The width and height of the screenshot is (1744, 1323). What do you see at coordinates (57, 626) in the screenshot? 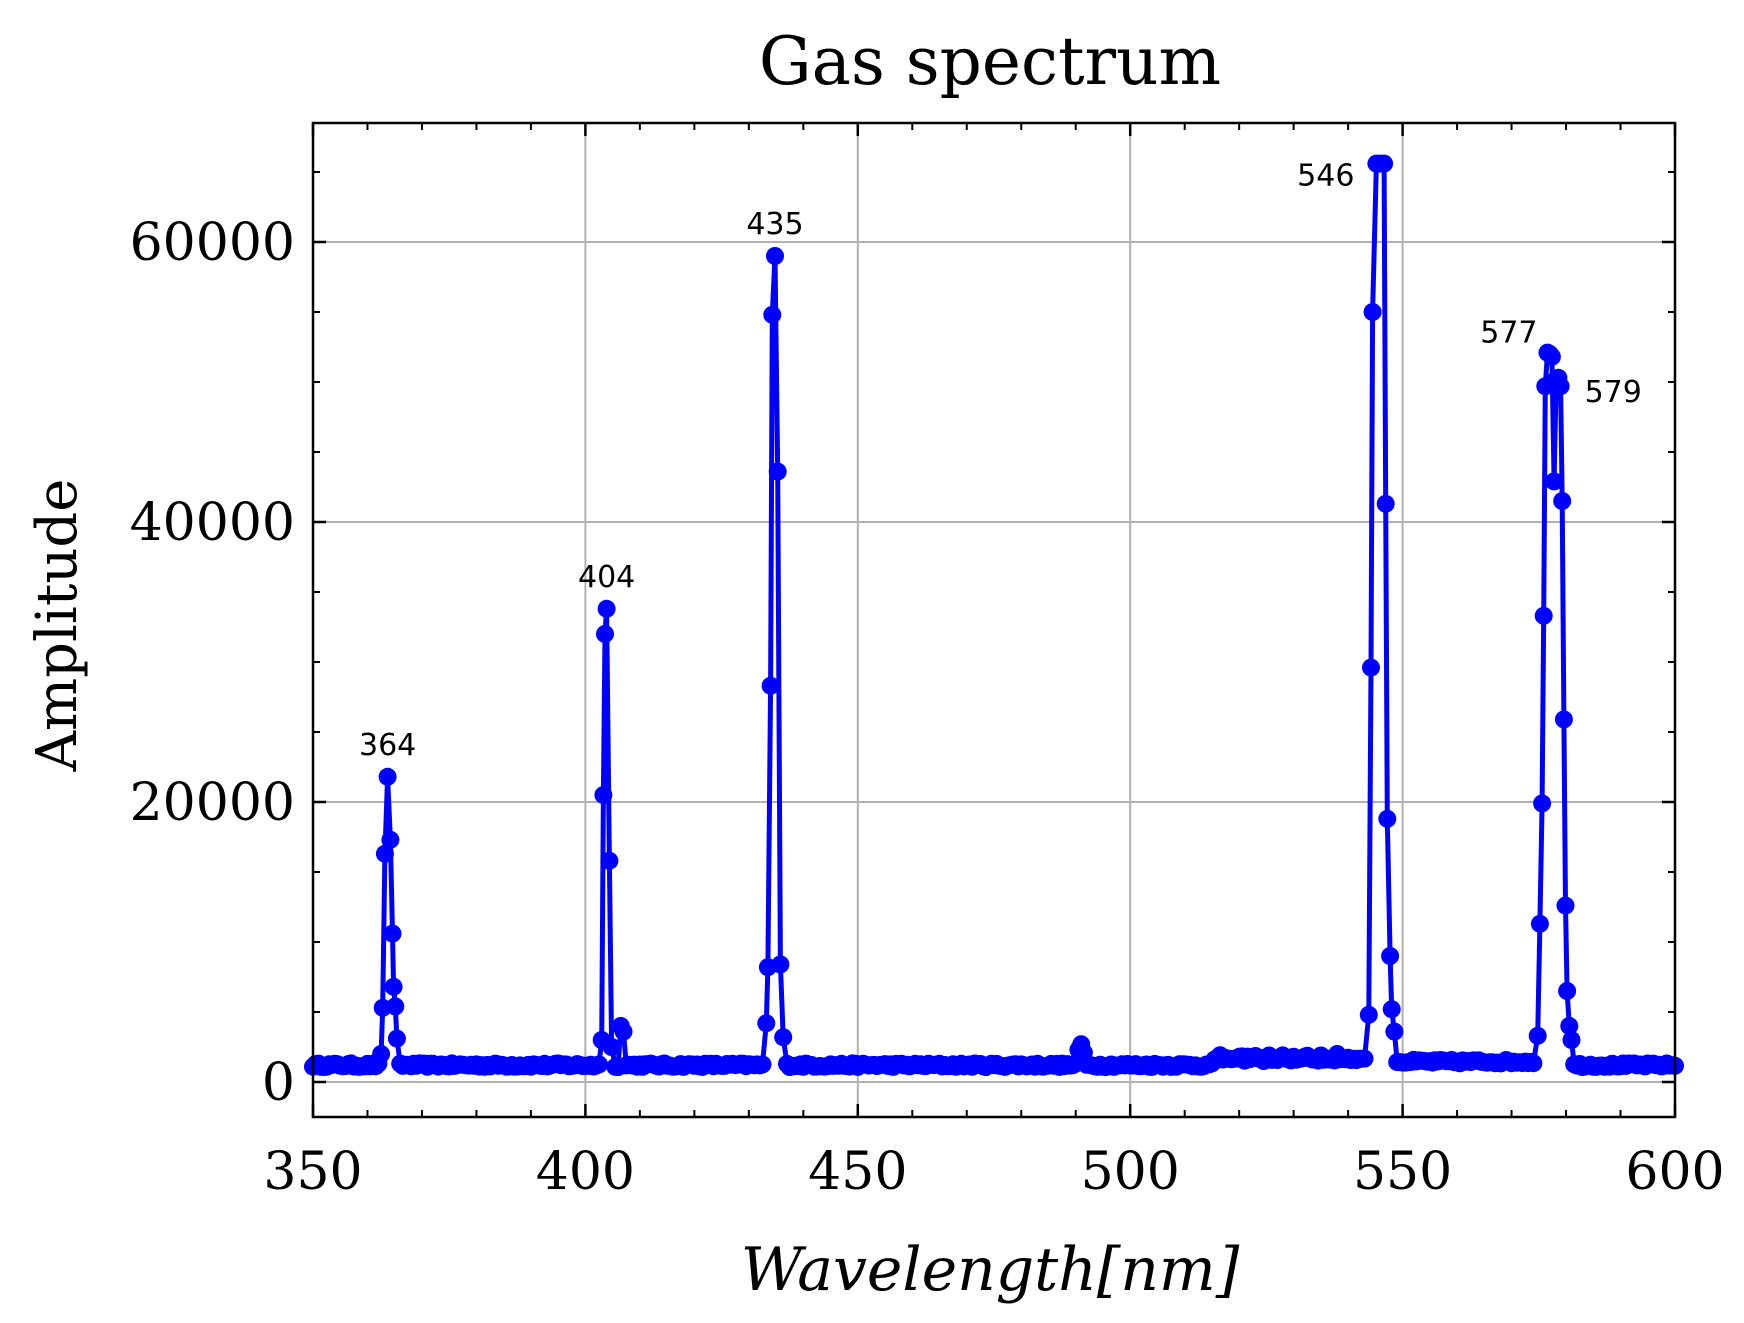
I see `y-axis-label: Amplitude` at bounding box center [57, 626].